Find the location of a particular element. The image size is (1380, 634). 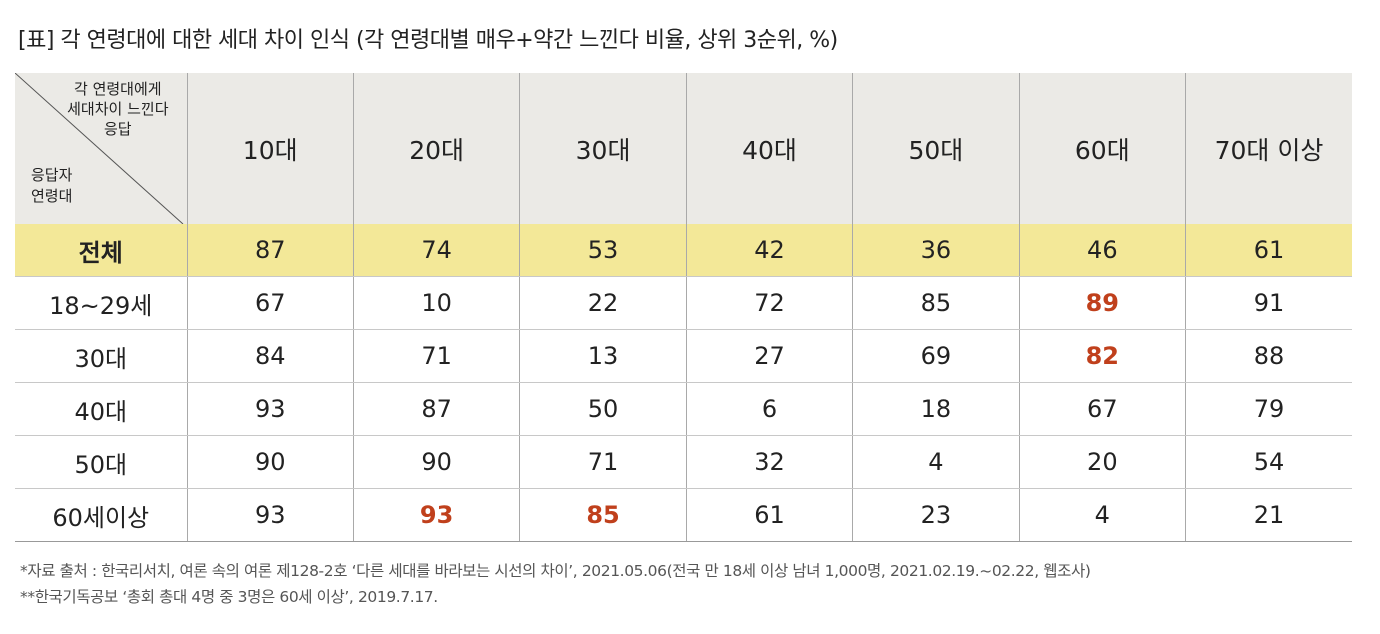

table-row: 40대 93 87 50 6 18 67 79 is located at coordinates (683, 409).